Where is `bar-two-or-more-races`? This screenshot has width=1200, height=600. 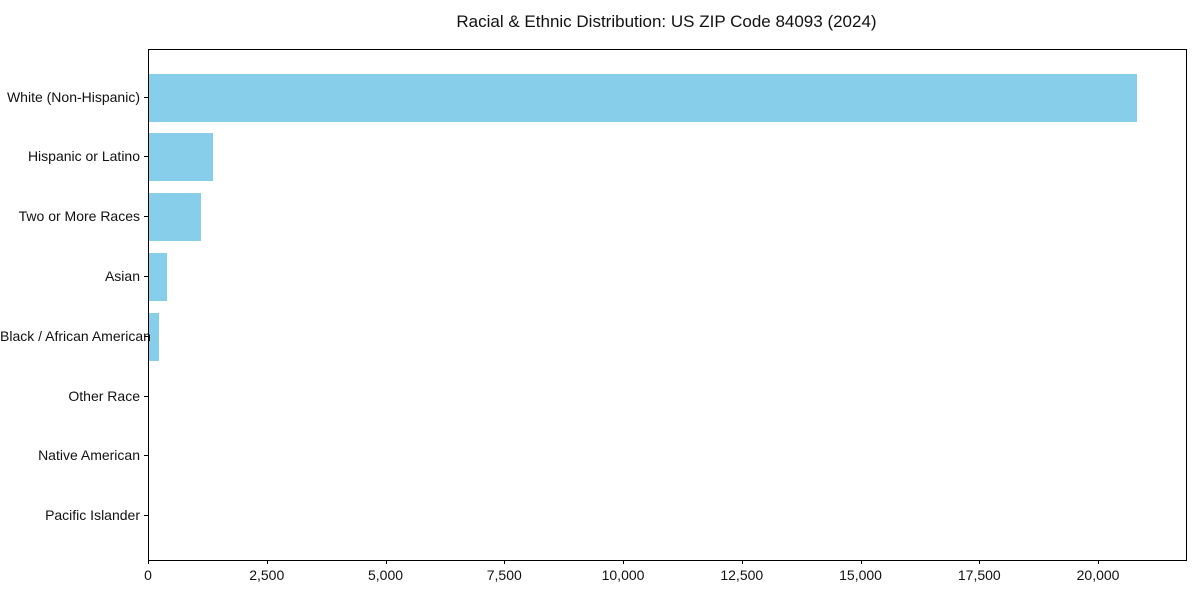
bar-two-or-more-races is located at coordinates (175, 217).